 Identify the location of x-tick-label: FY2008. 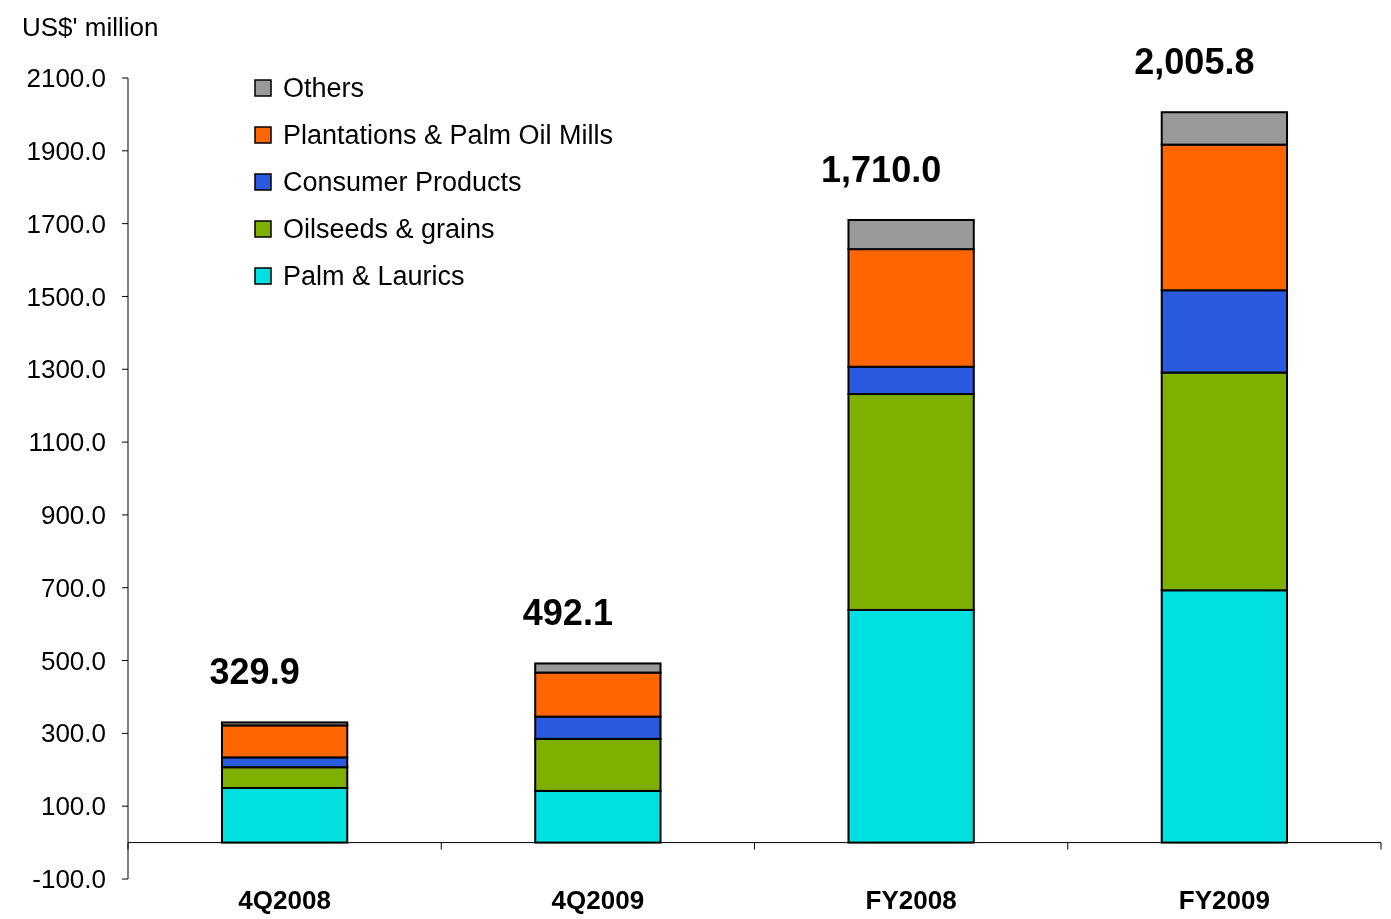
(911, 900).